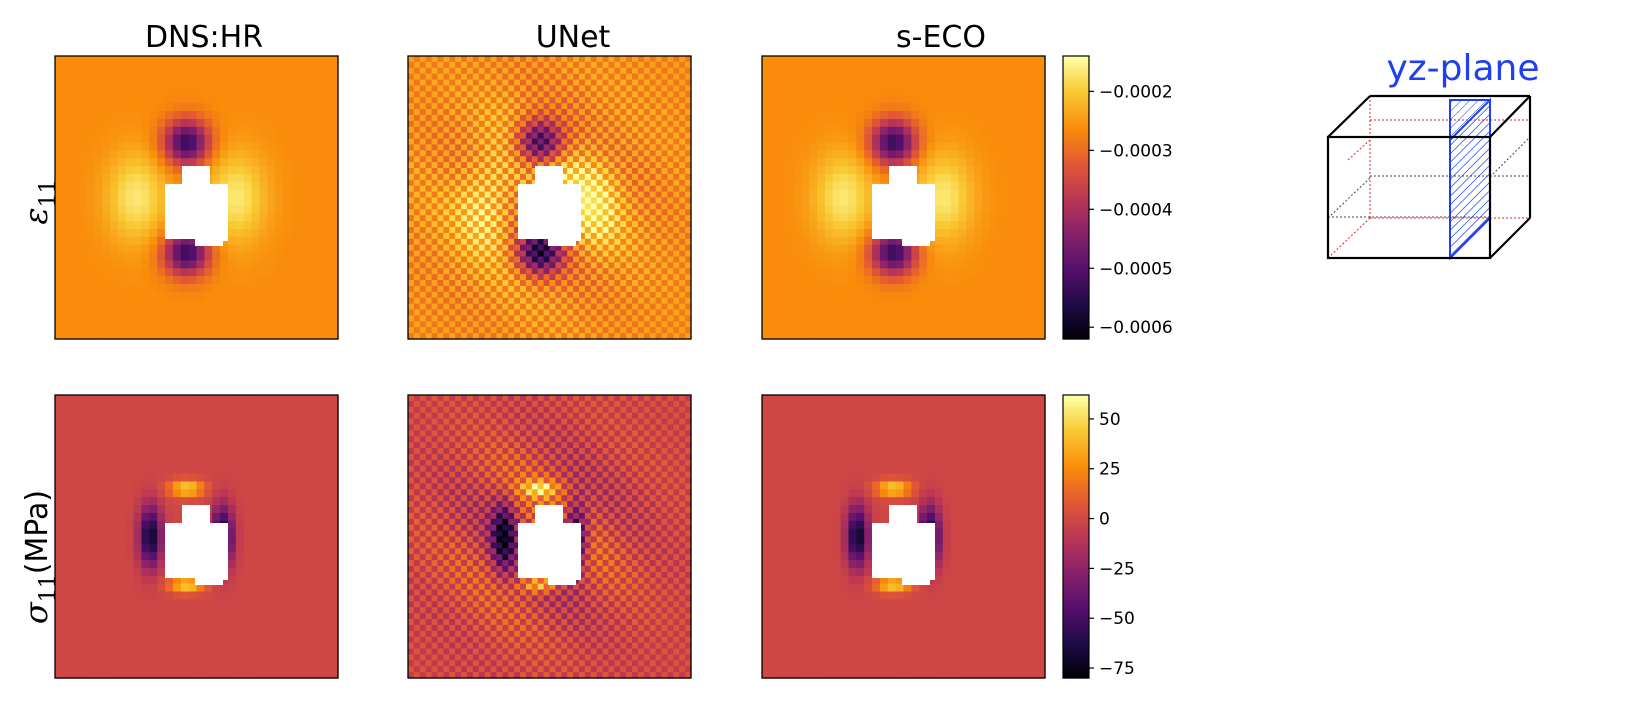 This screenshot has height=719, width=1627. Describe the element at coordinates (196, 197) in the screenshot. I see `heatmap-strain-dns-hr` at that location.